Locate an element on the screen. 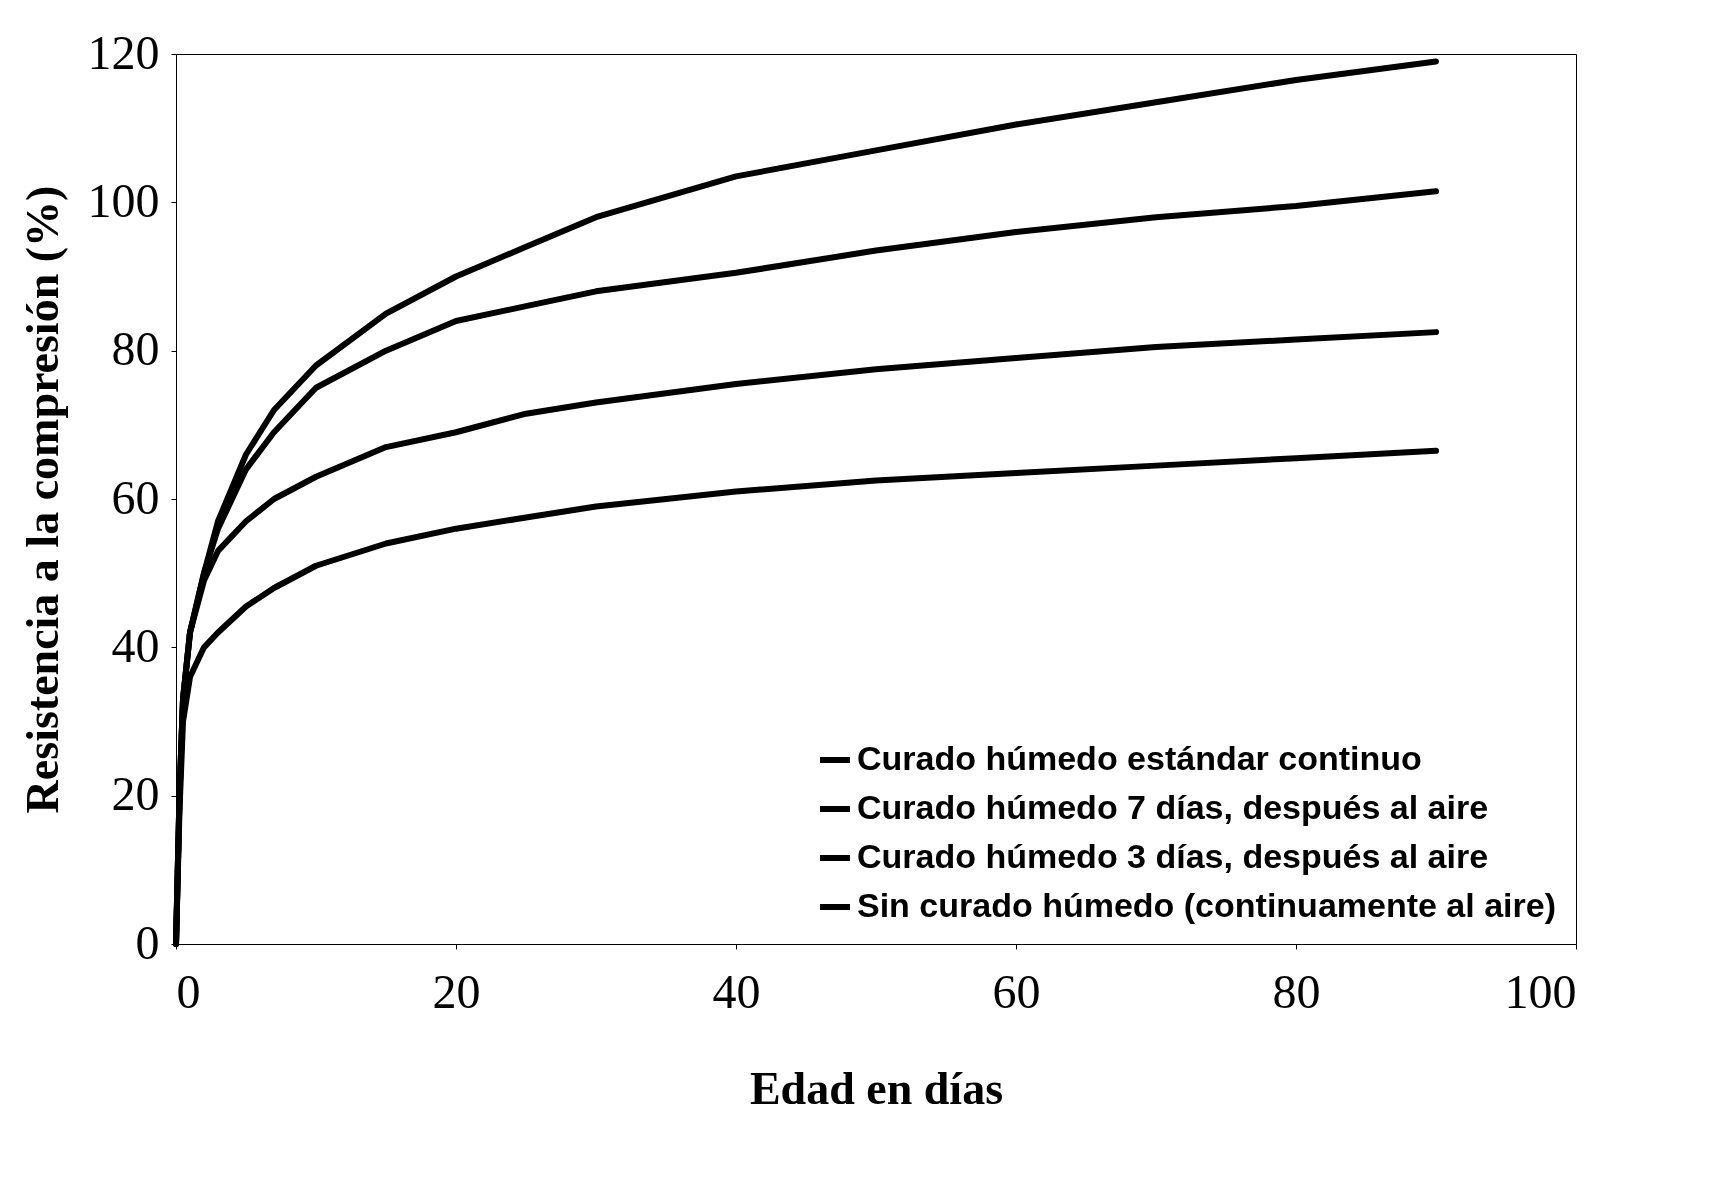 Image resolution: width=1712 pixels, height=1187 pixels. legend-label: Curado húmedo 3 días, después al aire is located at coordinates (1173, 856).